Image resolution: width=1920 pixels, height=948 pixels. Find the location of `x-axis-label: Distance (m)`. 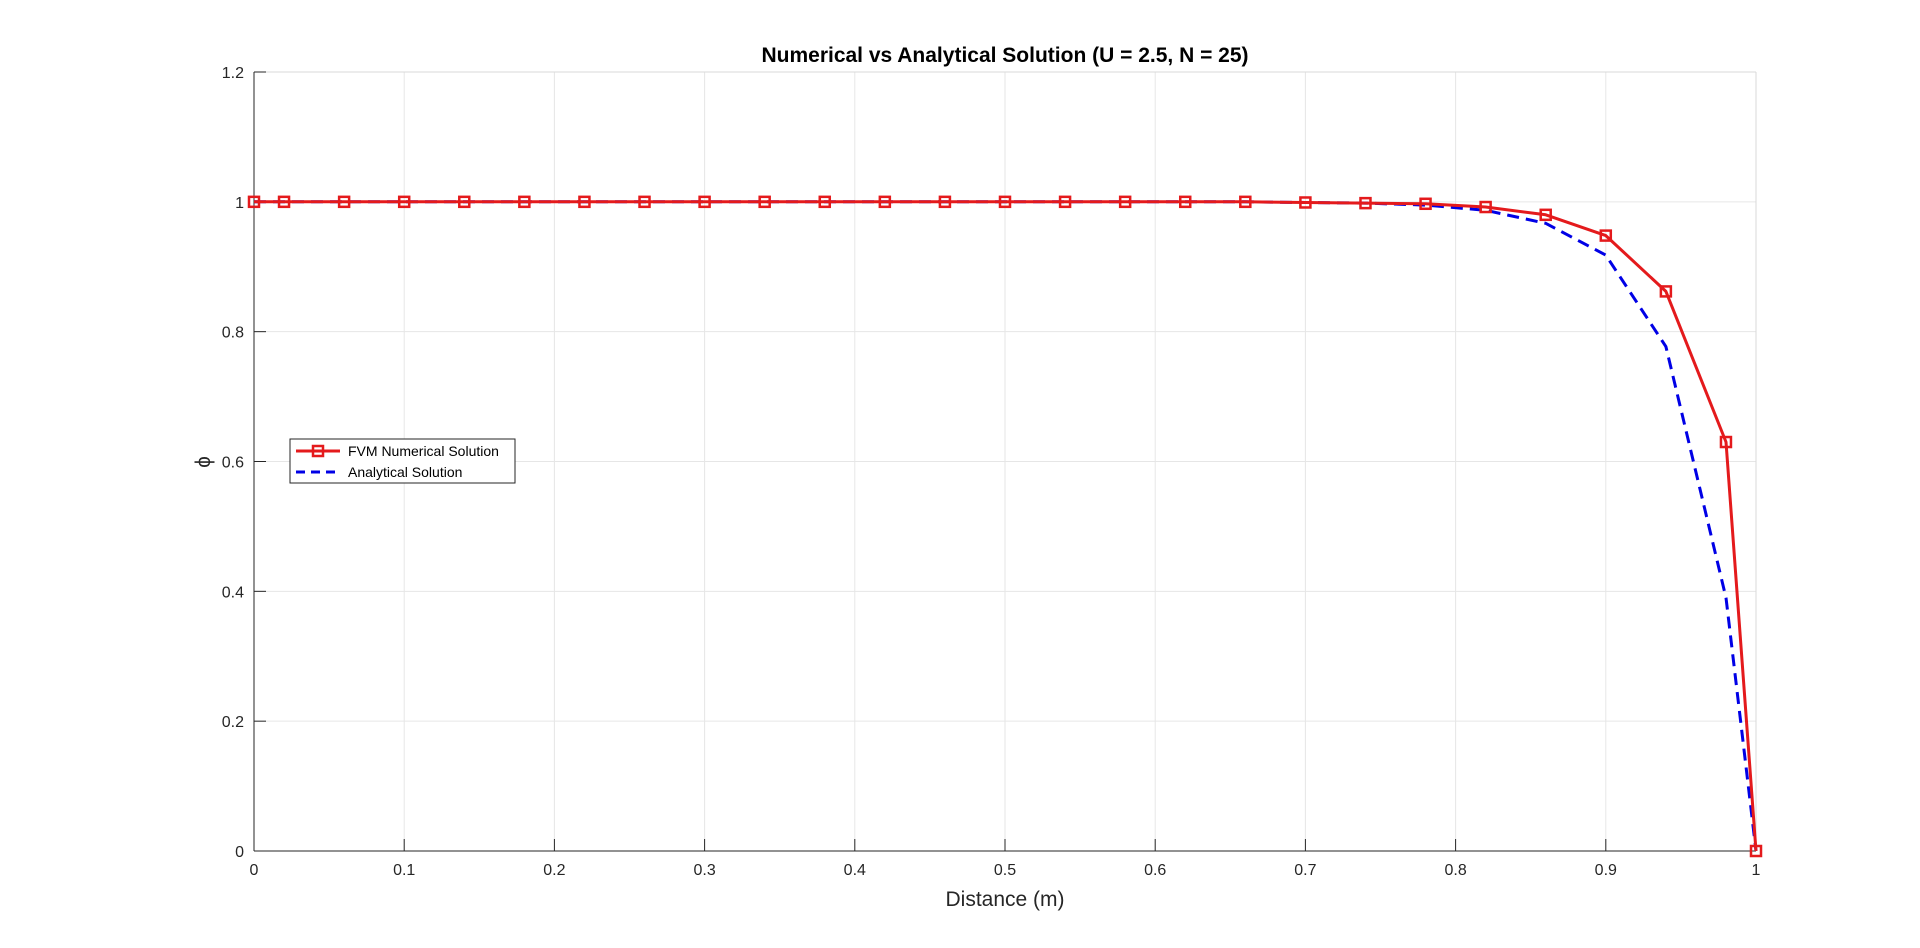

x-axis-label: Distance (m) is located at coordinates (1004, 899).